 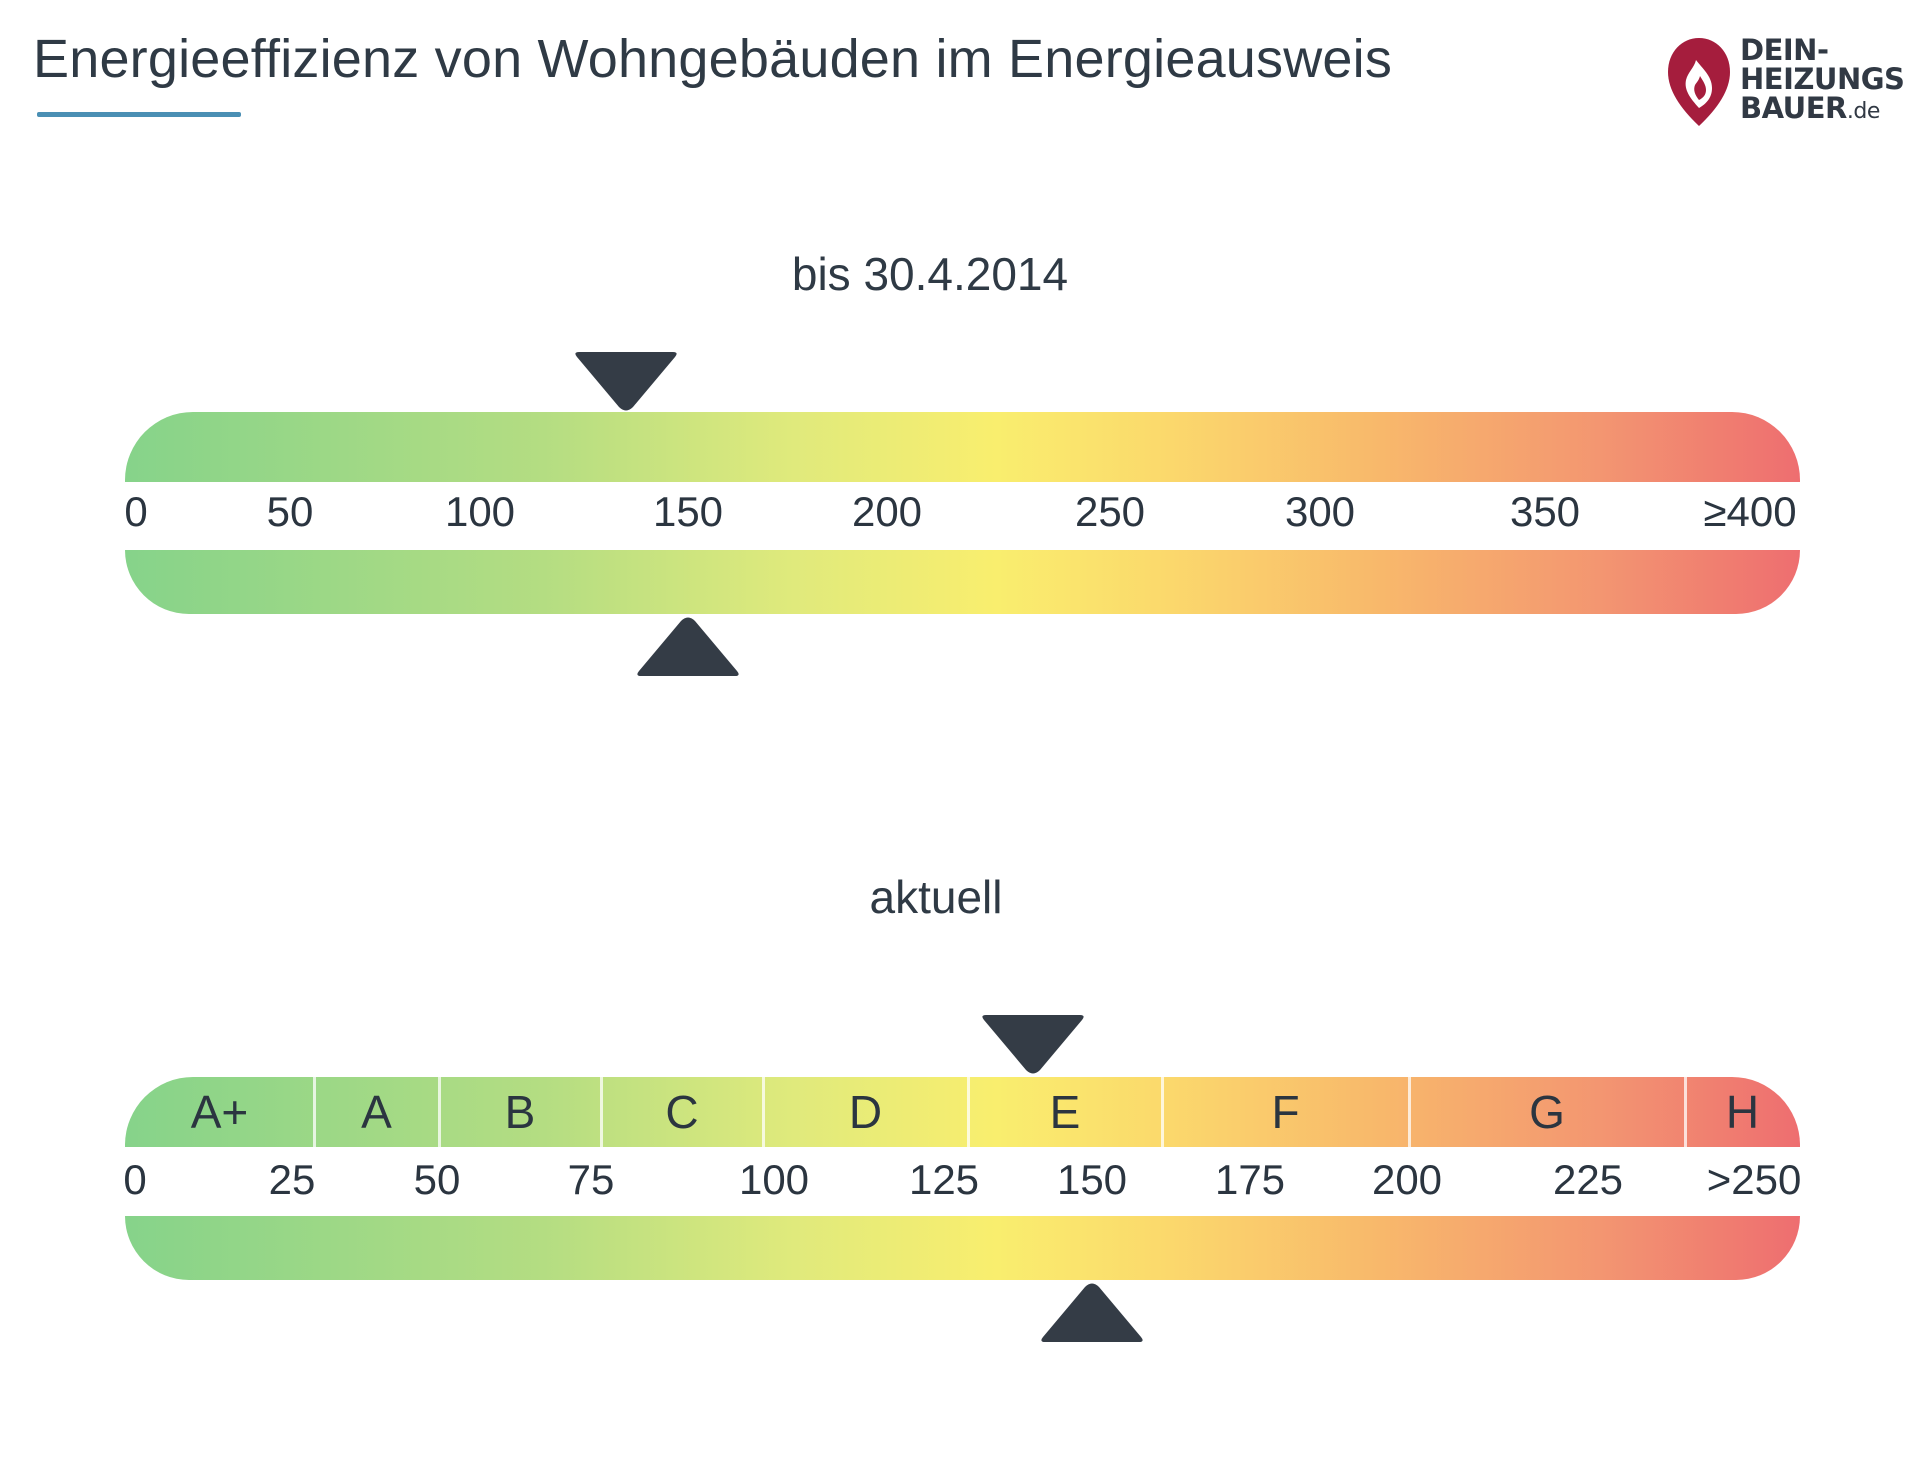 What do you see at coordinates (1407, 1179) in the screenshot?
I see `current-scale-tick-label: 200` at bounding box center [1407, 1179].